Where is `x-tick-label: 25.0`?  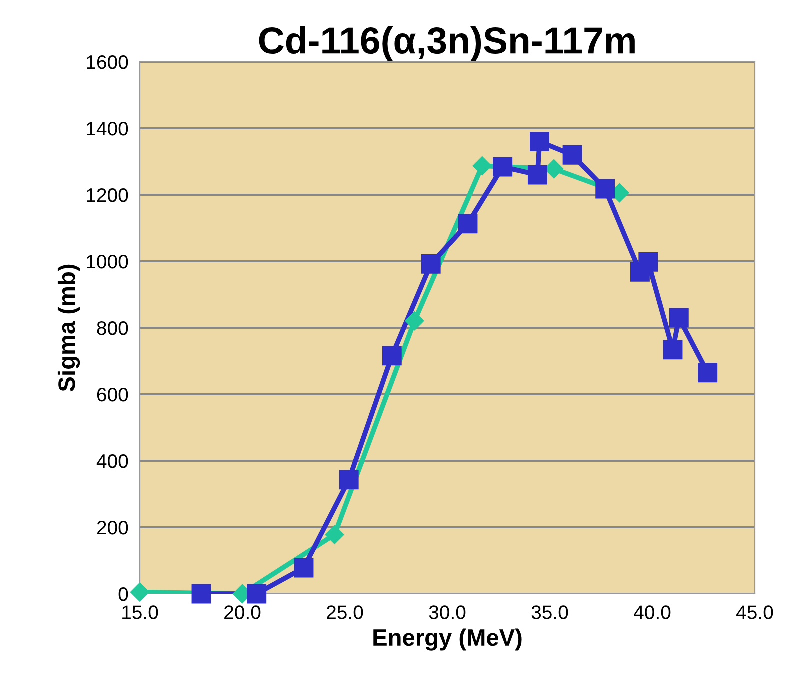 x-tick-label: 25.0 is located at coordinates (345, 613).